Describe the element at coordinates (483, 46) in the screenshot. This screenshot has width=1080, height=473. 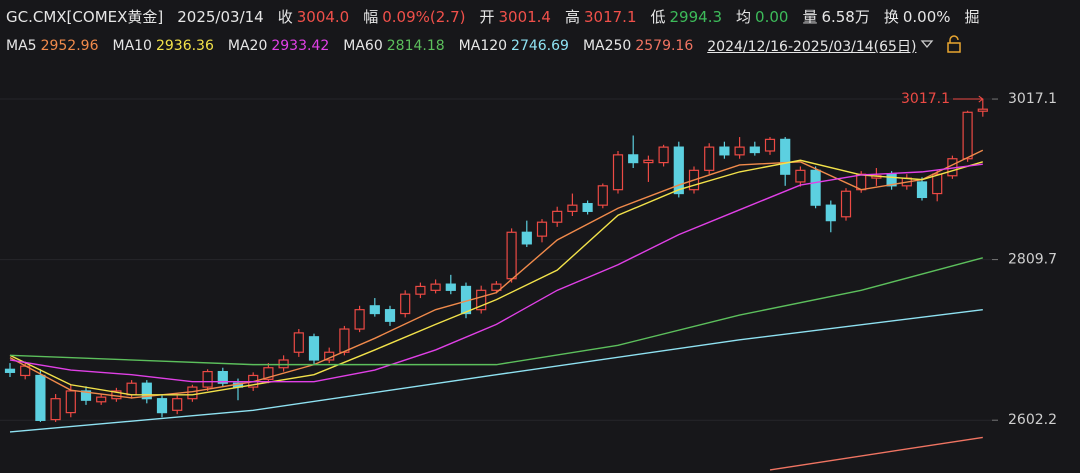
I see `legend-name: MA120` at that location.